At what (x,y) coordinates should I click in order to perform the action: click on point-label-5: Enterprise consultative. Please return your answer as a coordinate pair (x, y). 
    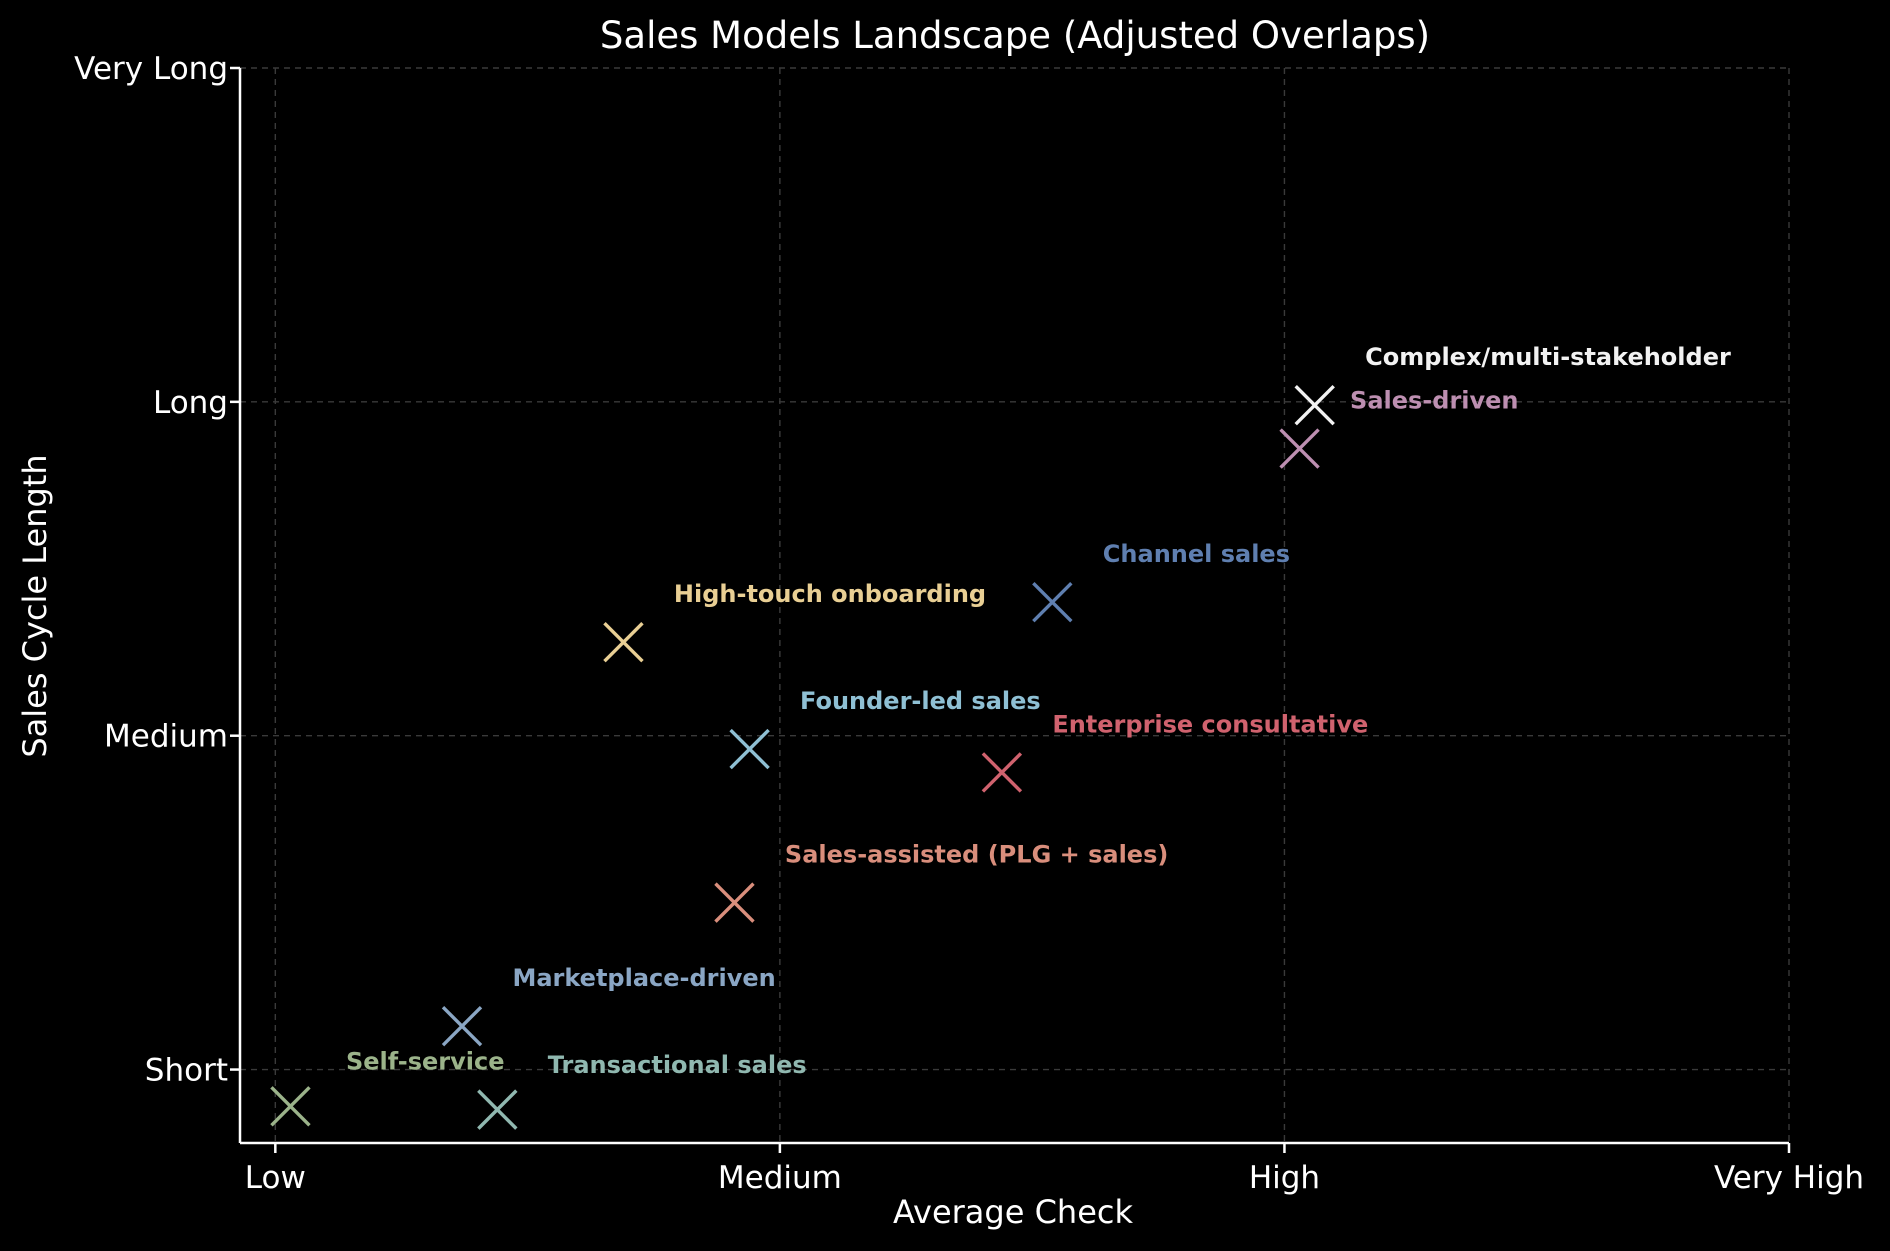
    Looking at the image, I should click on (1210, 724).